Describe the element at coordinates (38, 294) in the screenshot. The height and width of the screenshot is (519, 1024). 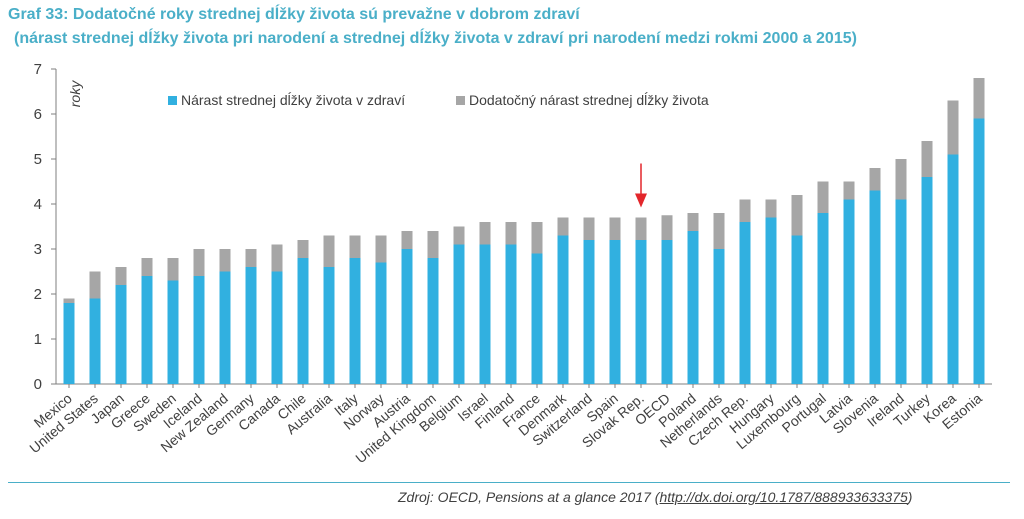
I see `y-tick-label: 2` at that location.